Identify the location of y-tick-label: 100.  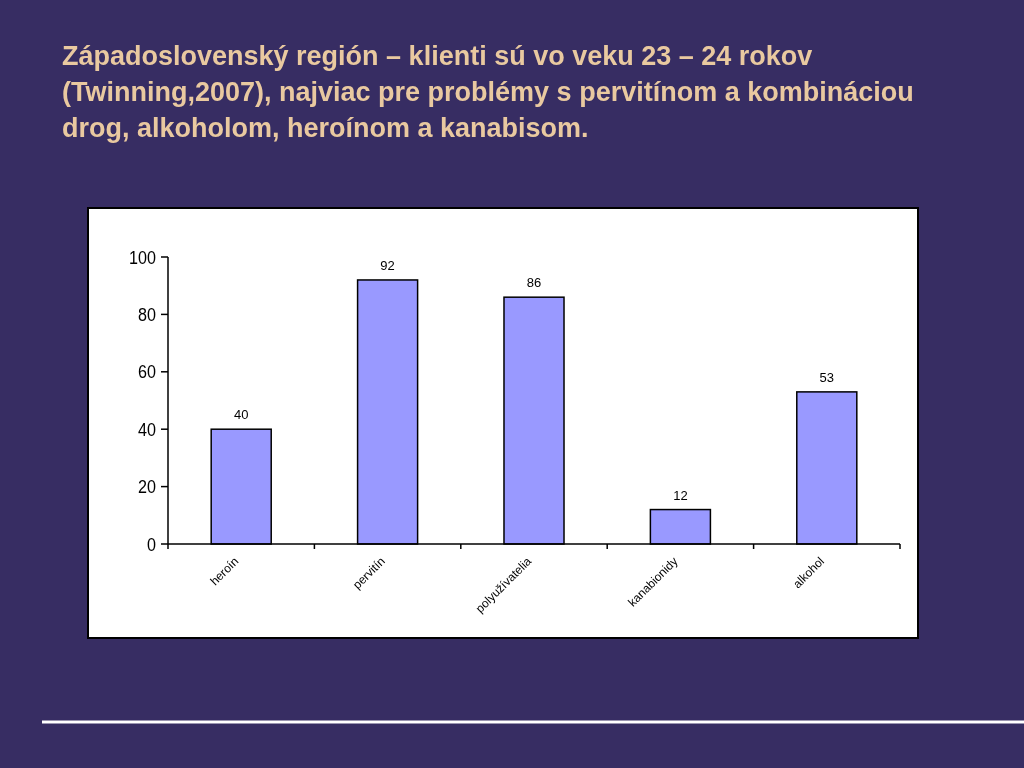
(143, 257).